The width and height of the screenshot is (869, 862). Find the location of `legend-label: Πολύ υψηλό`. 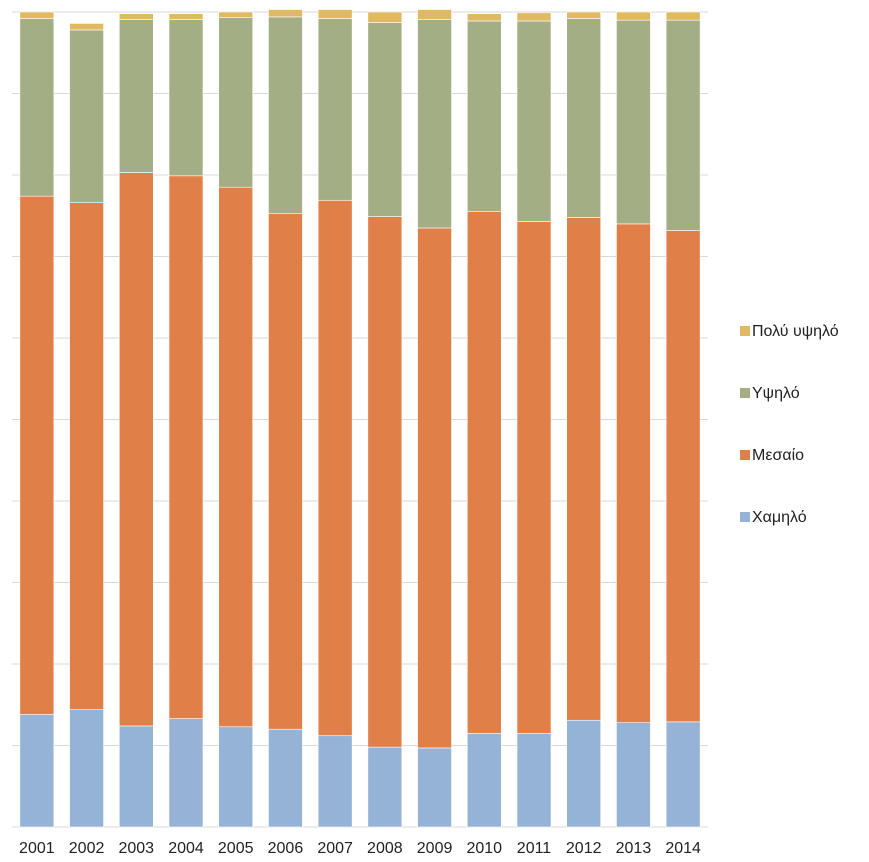

legend-label: Πολύ υψηλό is located at coordinates (795, 331).